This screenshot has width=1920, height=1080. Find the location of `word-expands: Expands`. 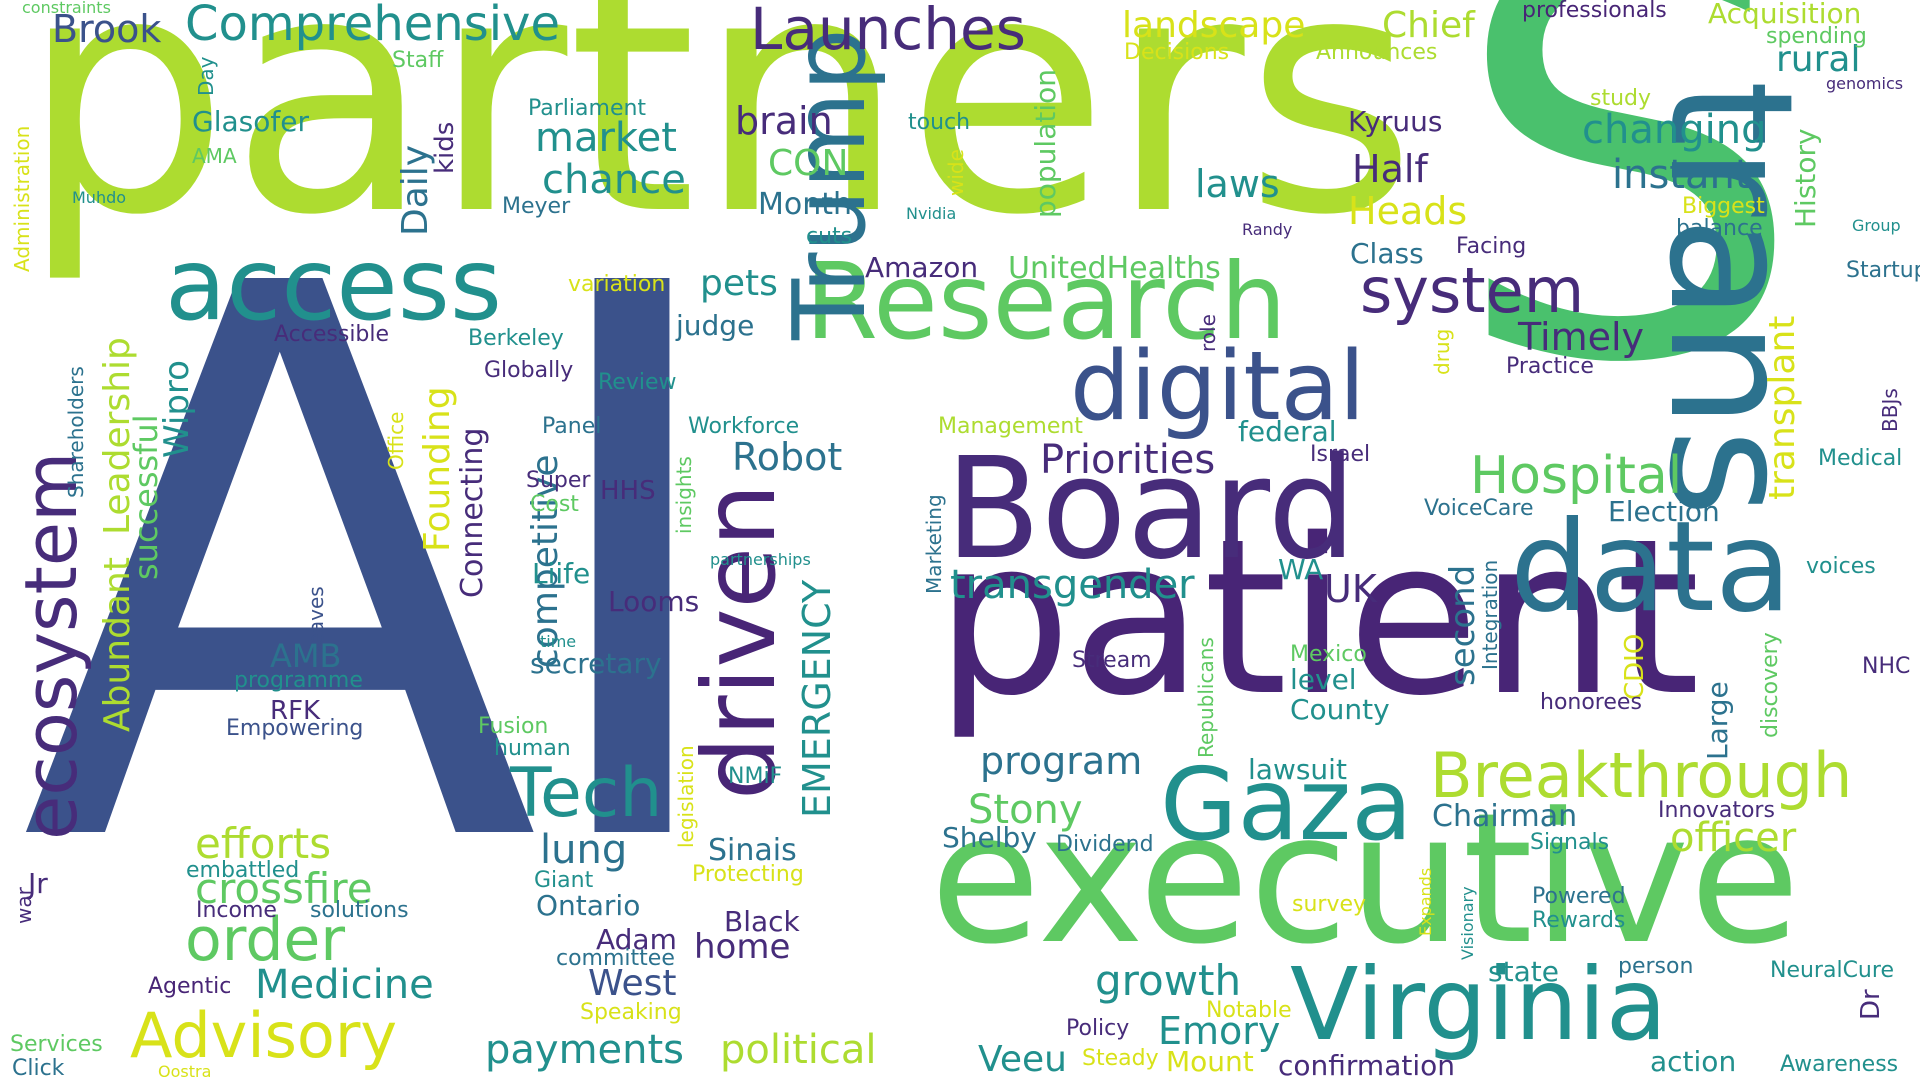

word-expands: Expands is located at coordinates (1425, 901).